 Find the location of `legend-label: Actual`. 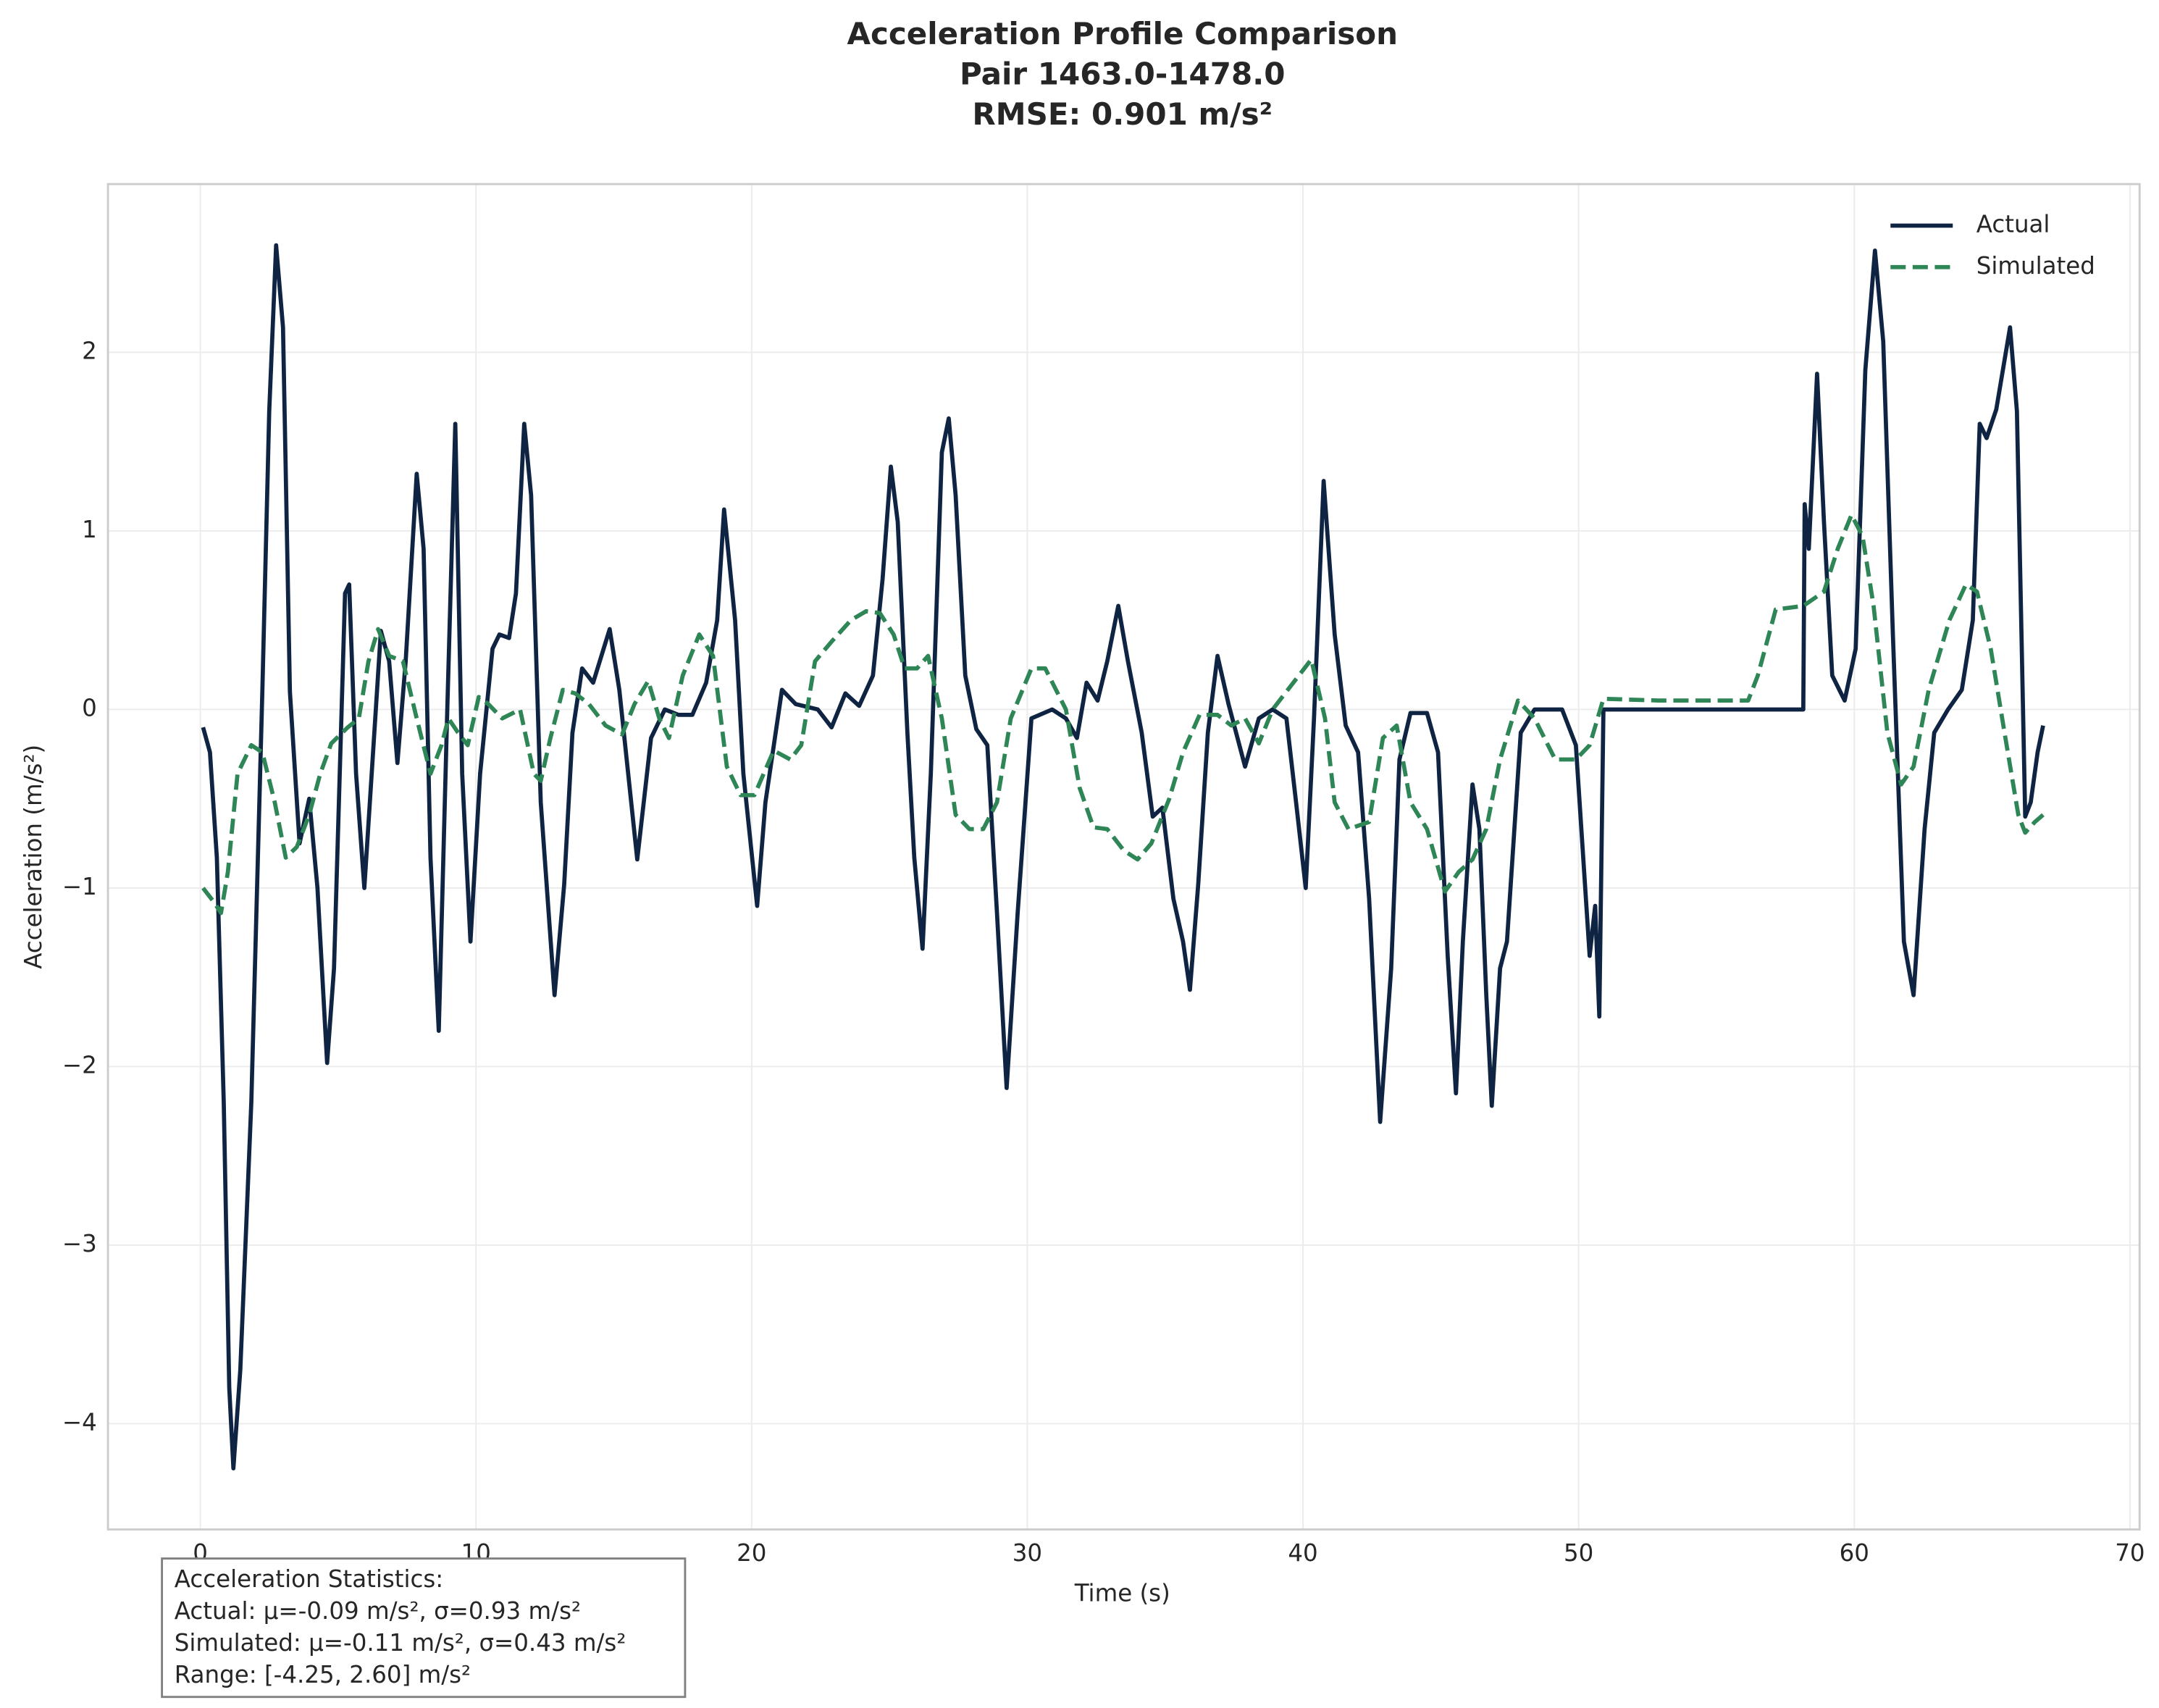

legend-label: Actual is located at coordinates (2013, 224).